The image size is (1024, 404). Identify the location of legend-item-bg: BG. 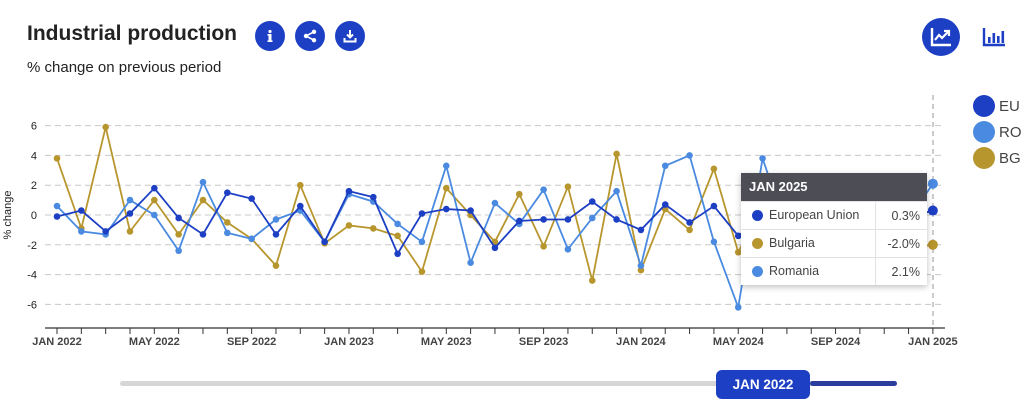
(997, 158).